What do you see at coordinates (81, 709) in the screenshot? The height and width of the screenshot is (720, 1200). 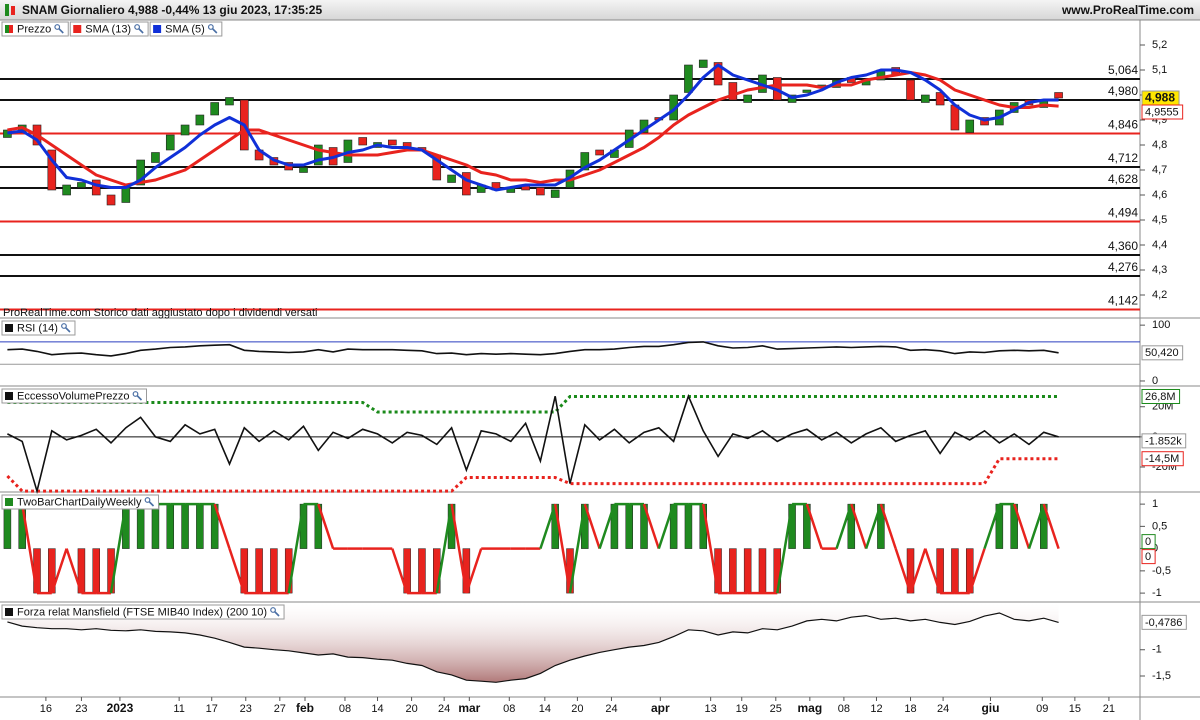 I see `x-tick-label: 23` at bounding box center [81, 709].